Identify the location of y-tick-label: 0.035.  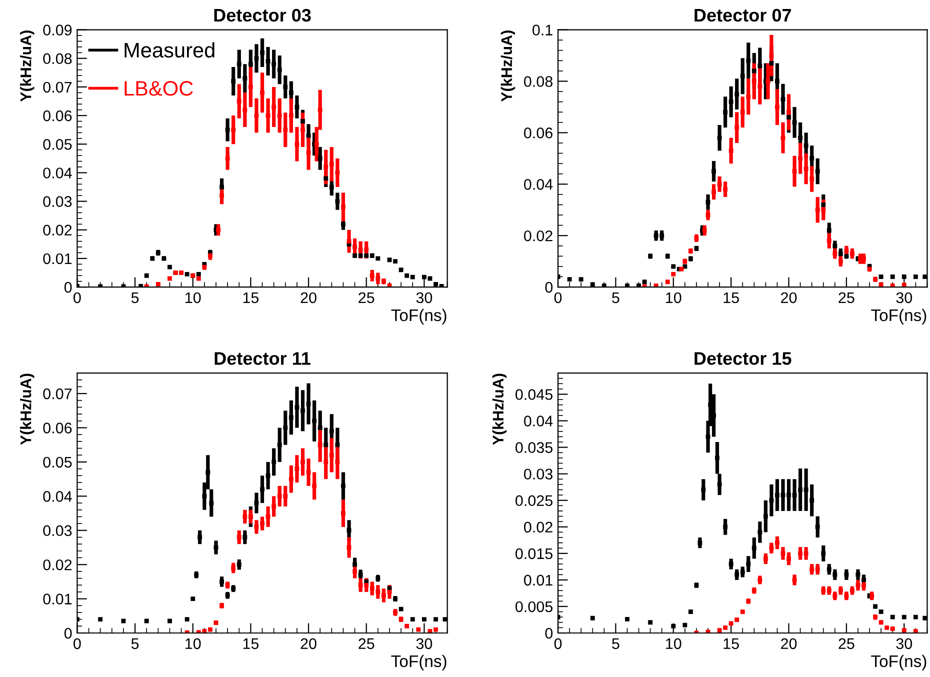
(534, 447).